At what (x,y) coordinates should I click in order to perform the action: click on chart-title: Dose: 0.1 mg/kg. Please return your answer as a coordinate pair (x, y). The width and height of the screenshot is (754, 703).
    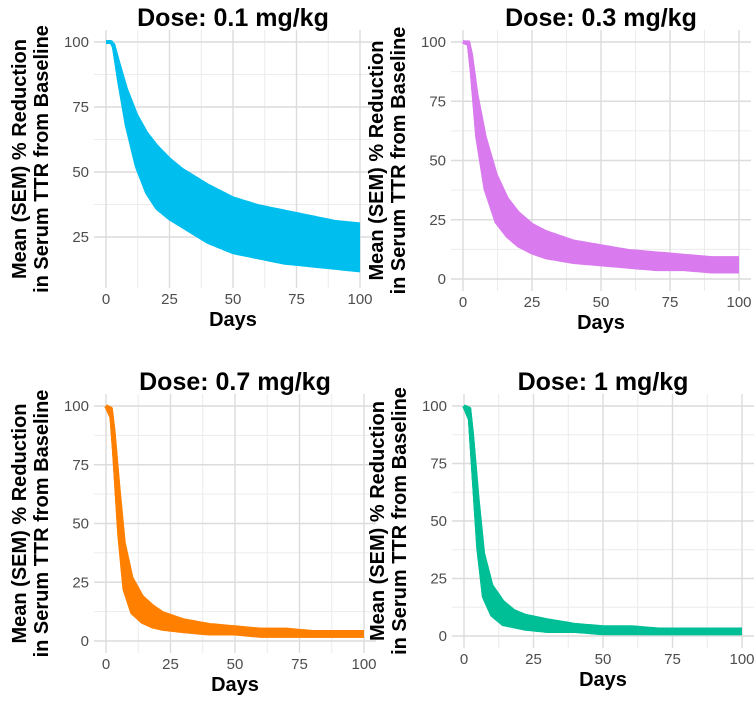
    Looking at the image, I should click on (233, 18).